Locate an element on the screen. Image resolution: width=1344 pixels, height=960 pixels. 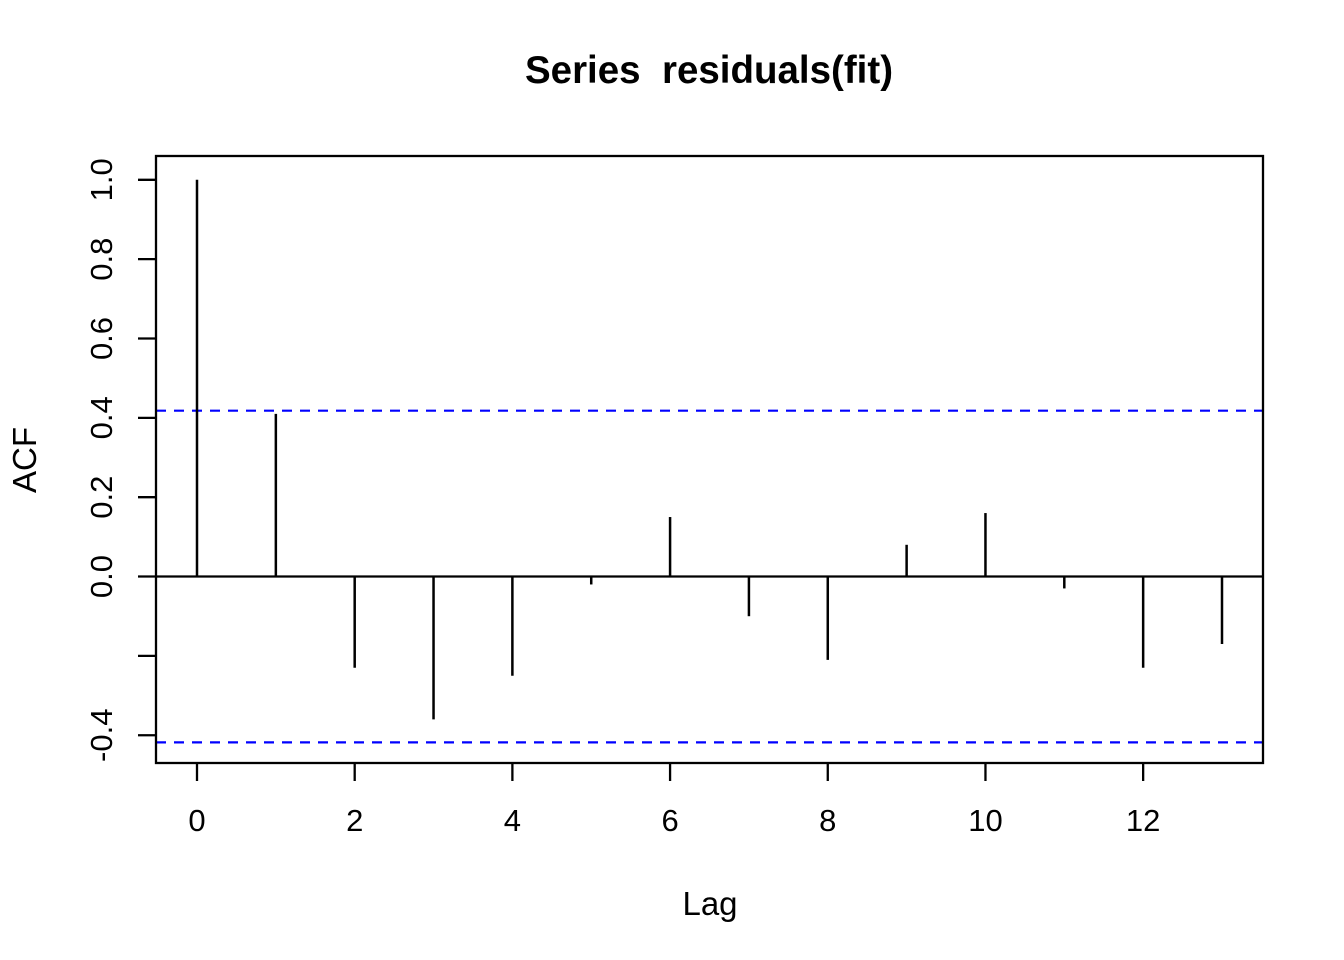
y-tick-label: 0.4 is located at coordinates (101, 417).